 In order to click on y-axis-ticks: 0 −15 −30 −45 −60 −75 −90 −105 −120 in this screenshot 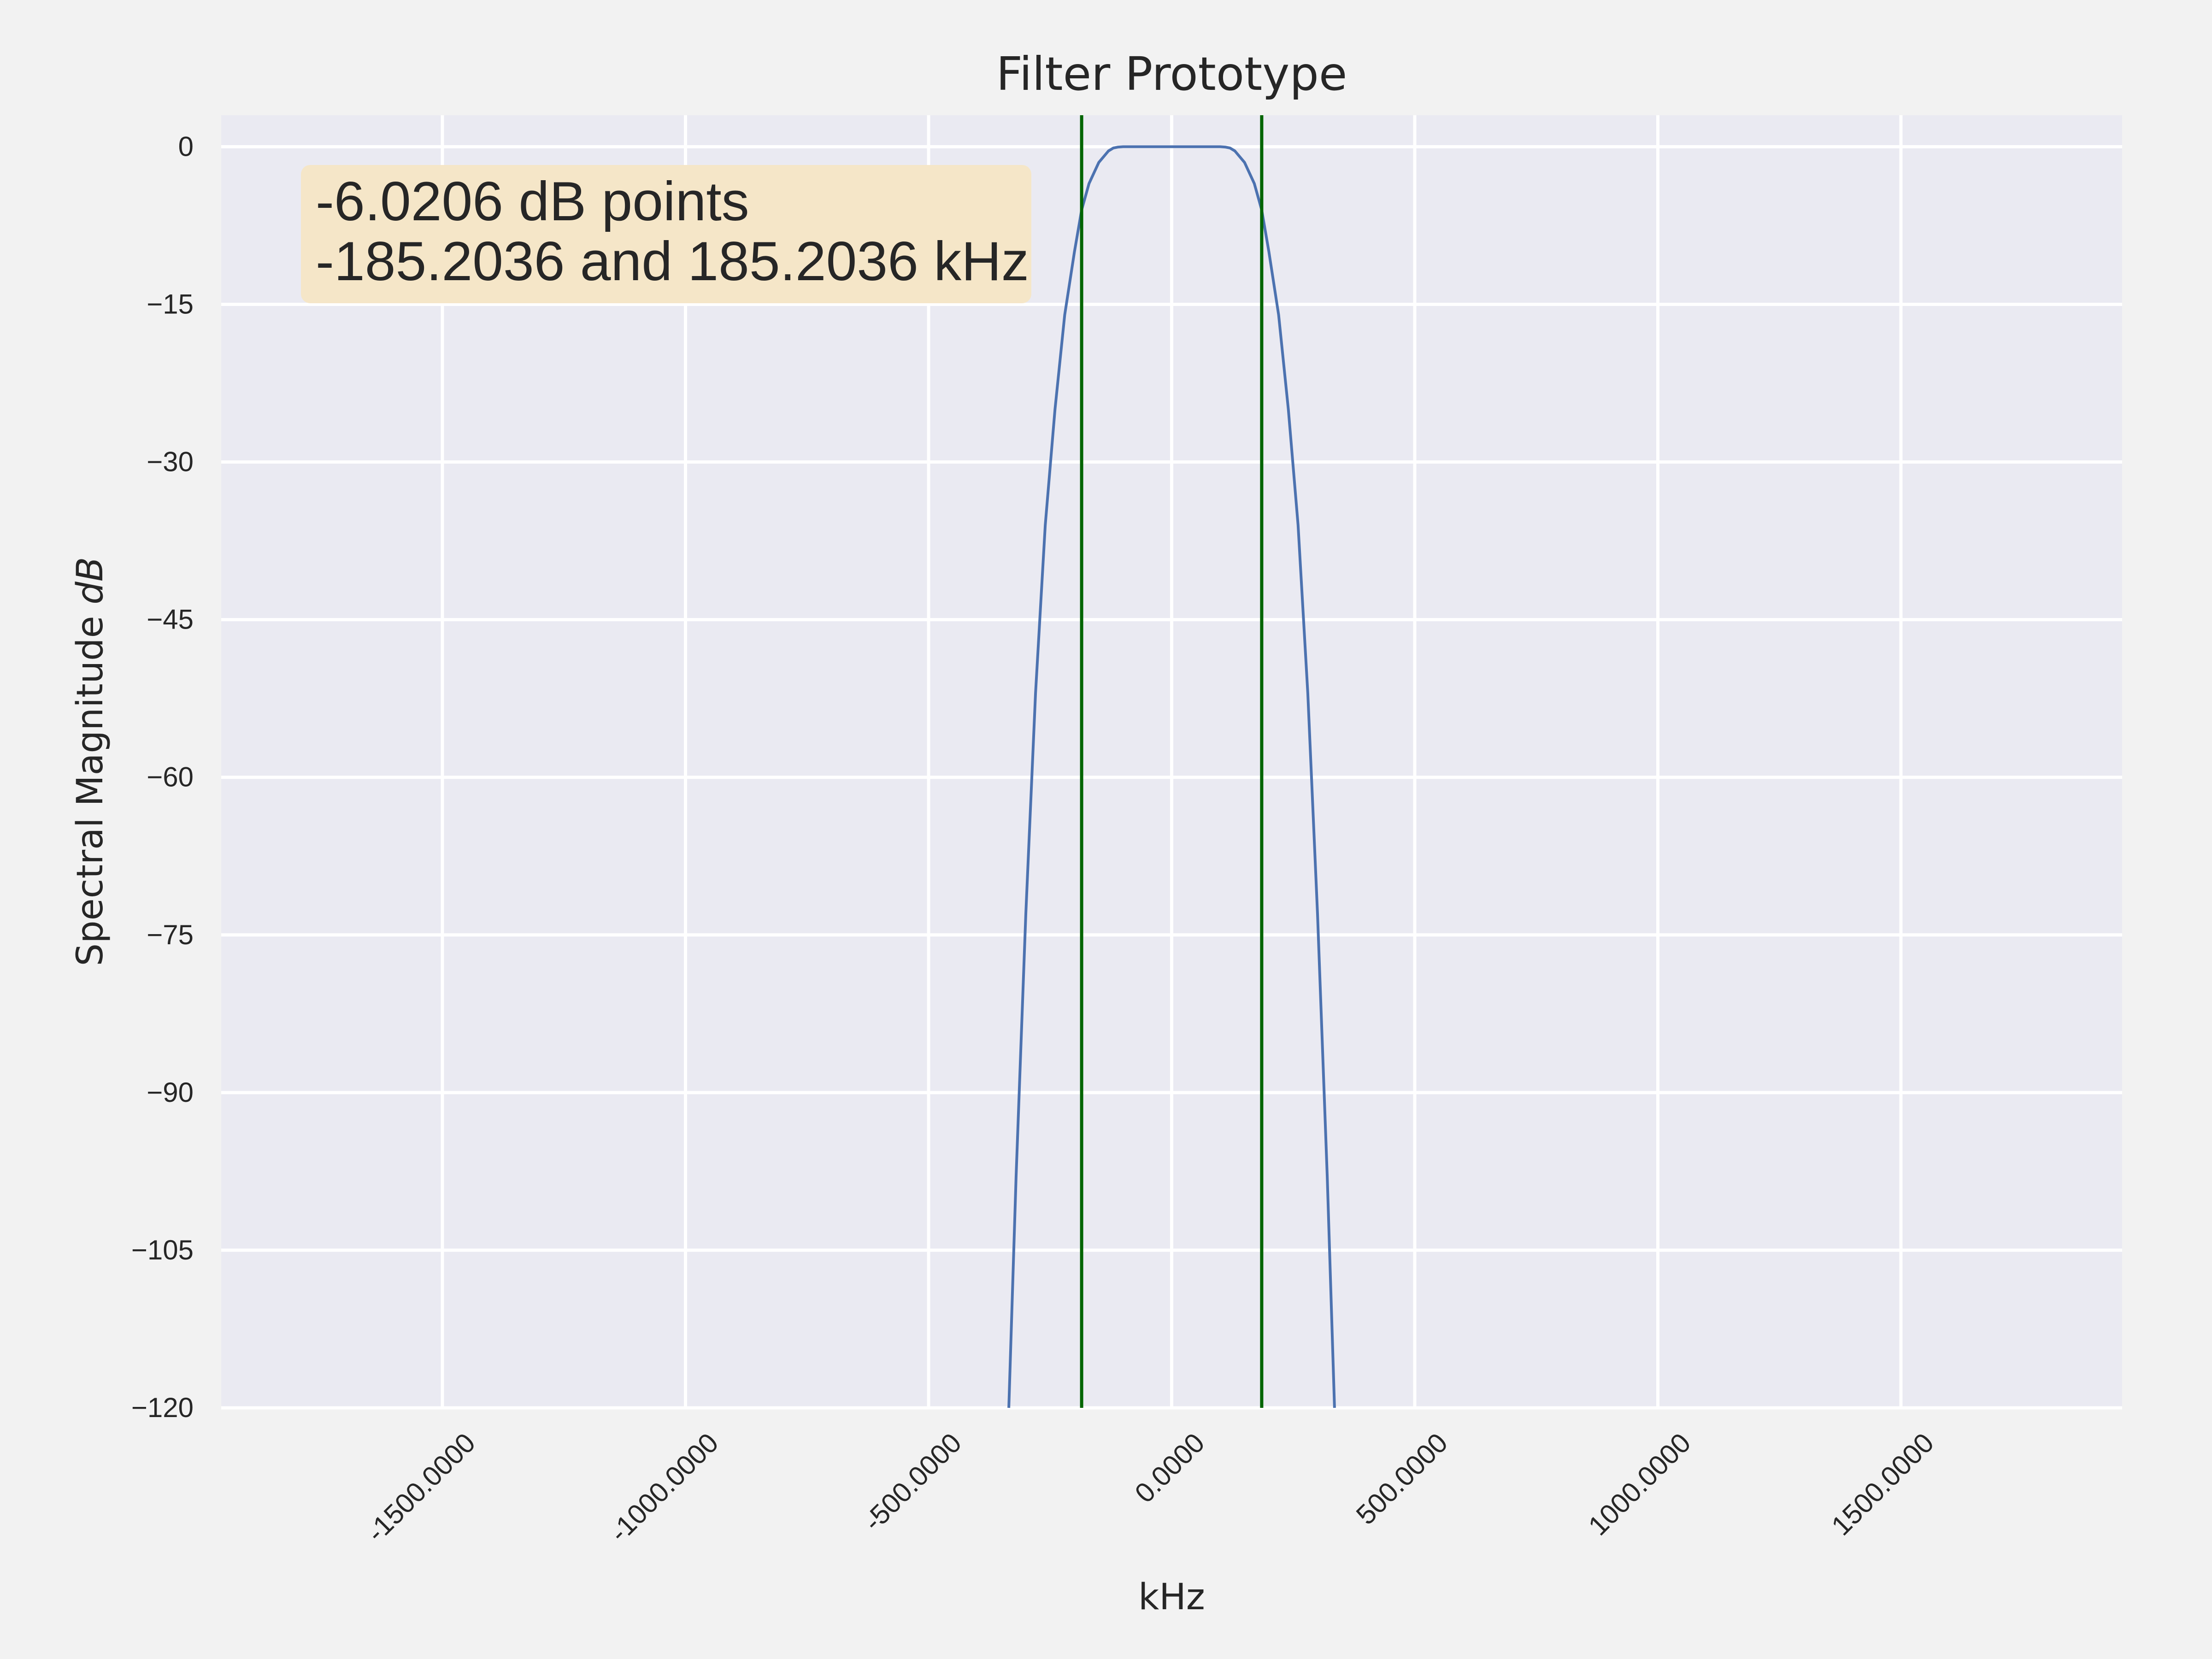, I will do `click(162, 777)`.